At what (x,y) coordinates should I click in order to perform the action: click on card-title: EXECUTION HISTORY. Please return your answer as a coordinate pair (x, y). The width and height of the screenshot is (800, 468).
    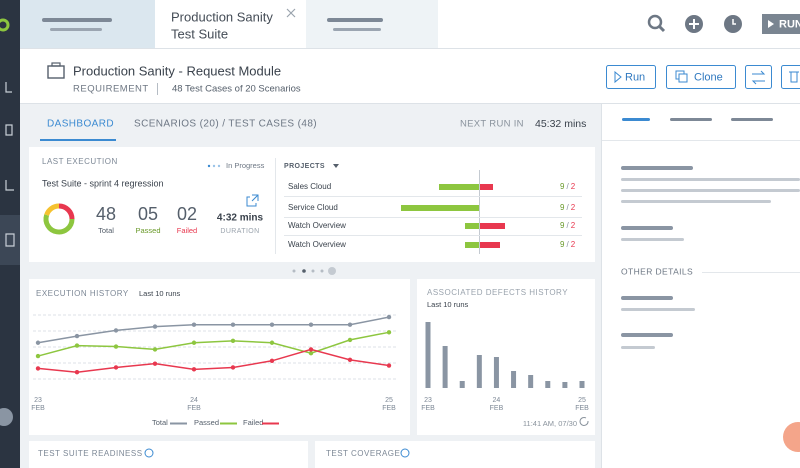
    Looking at the image, I should click on (82, 293).